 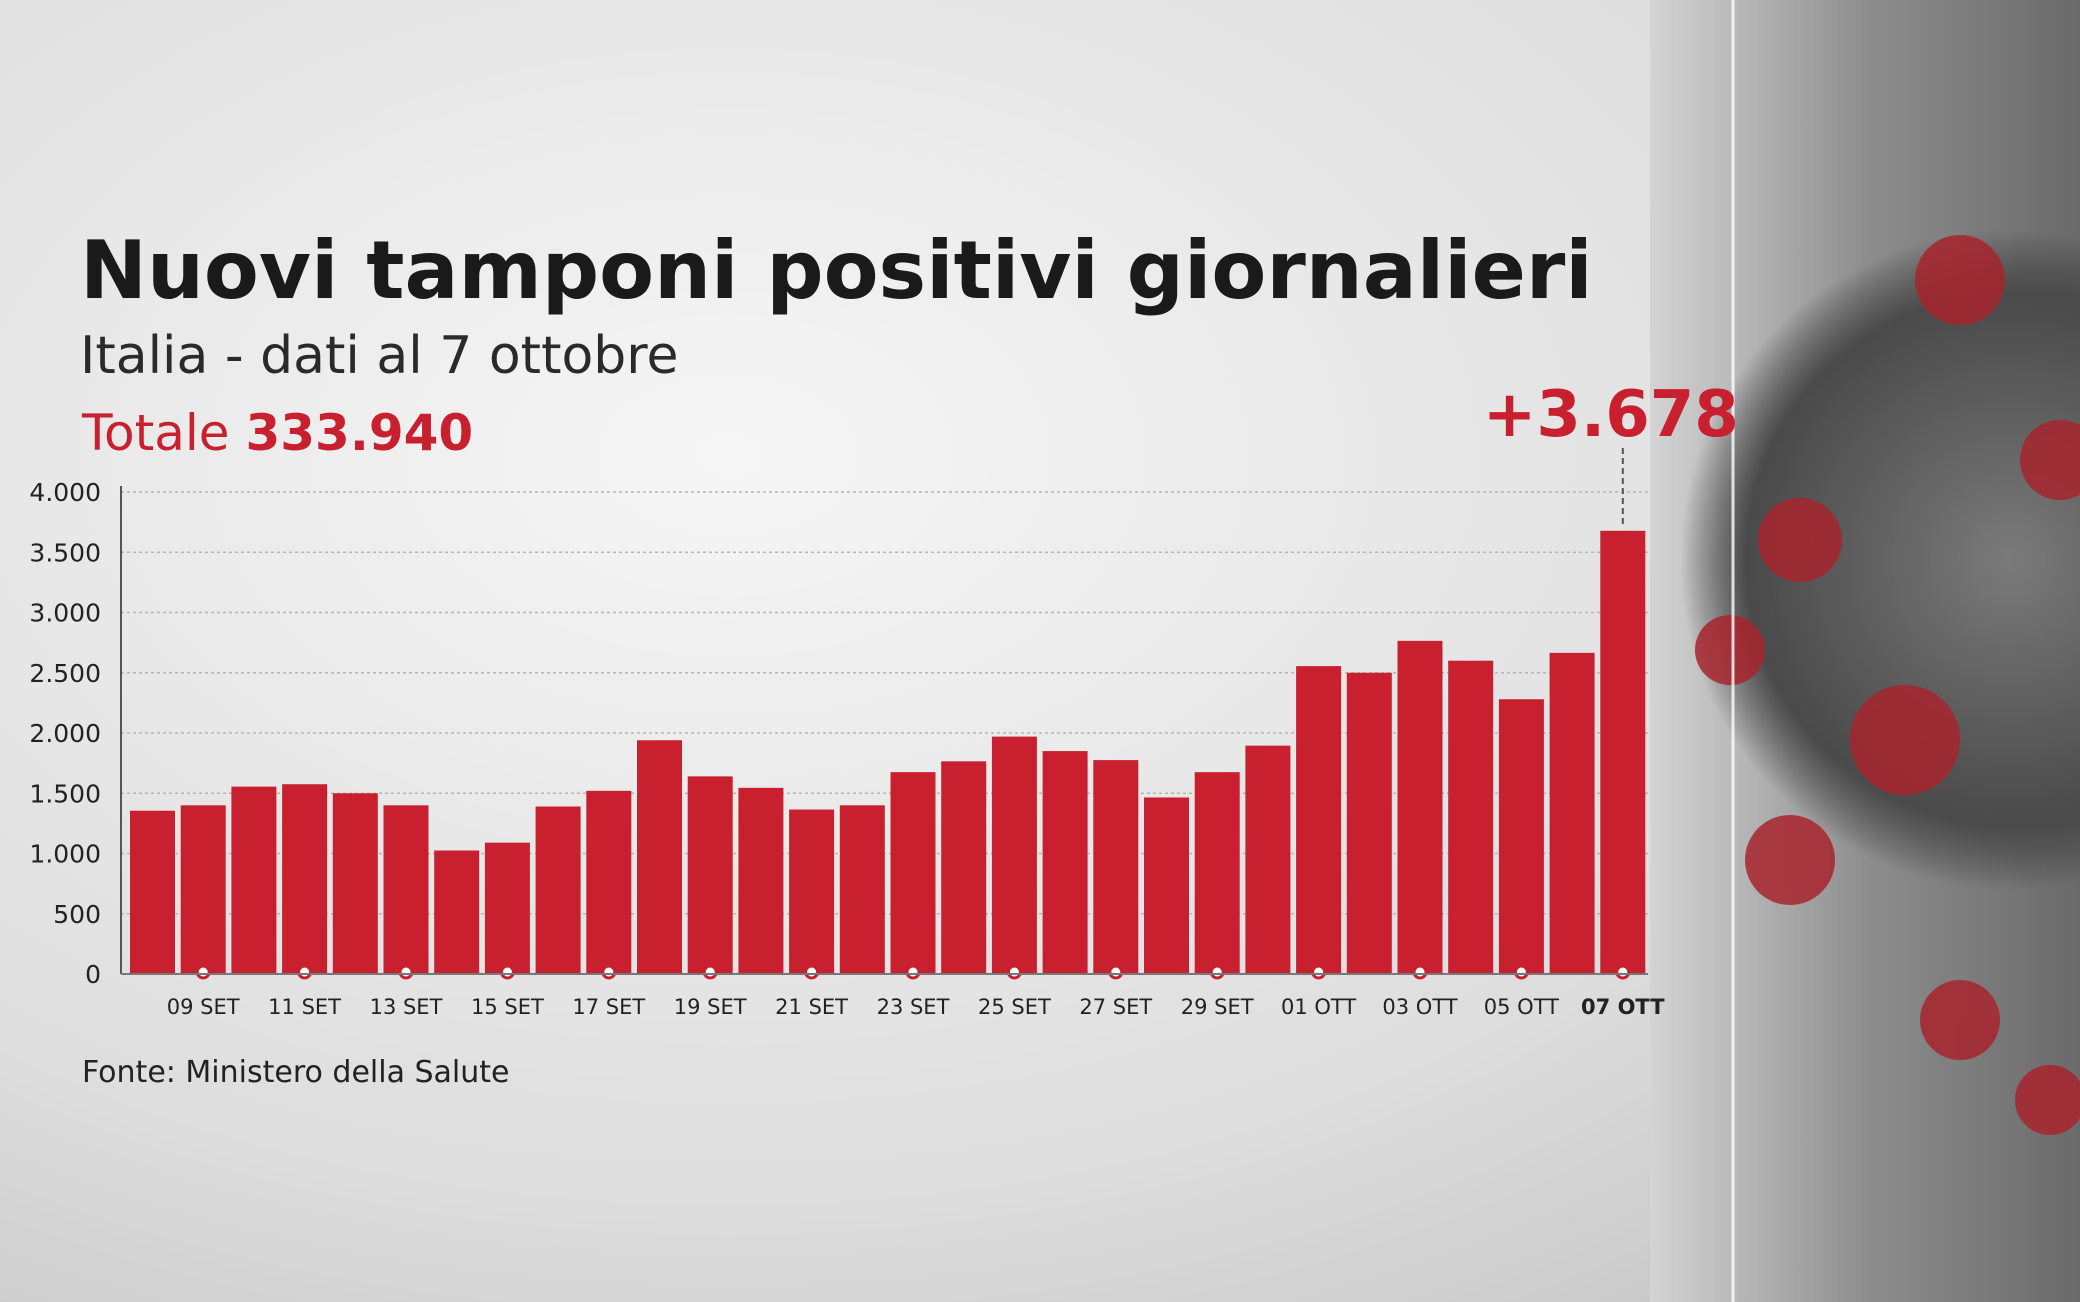 What do you see at coordinates (710, 1007) in the screenshot?
I see `x-tick-label: 19 SET` at bounding box center [710, 1007].